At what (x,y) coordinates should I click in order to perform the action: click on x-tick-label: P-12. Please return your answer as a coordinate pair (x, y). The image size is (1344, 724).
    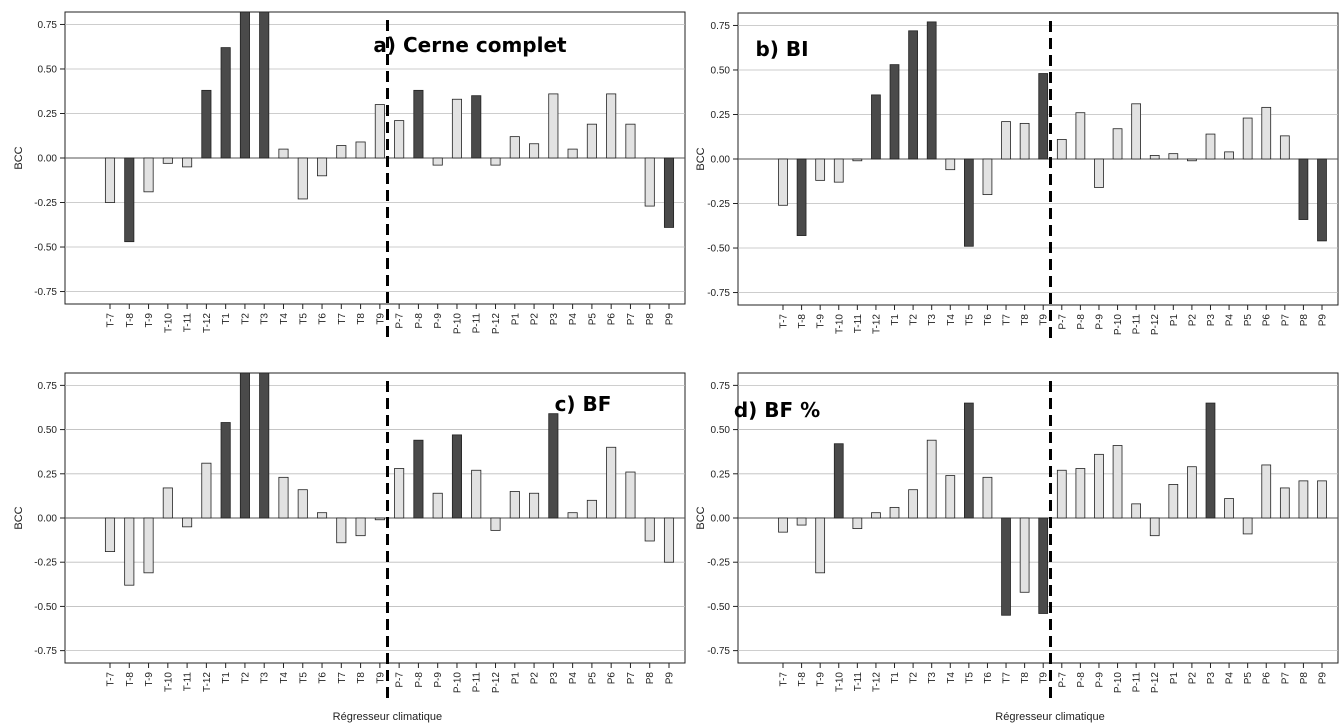
    Looking at the image, I should click on (1155, 683).